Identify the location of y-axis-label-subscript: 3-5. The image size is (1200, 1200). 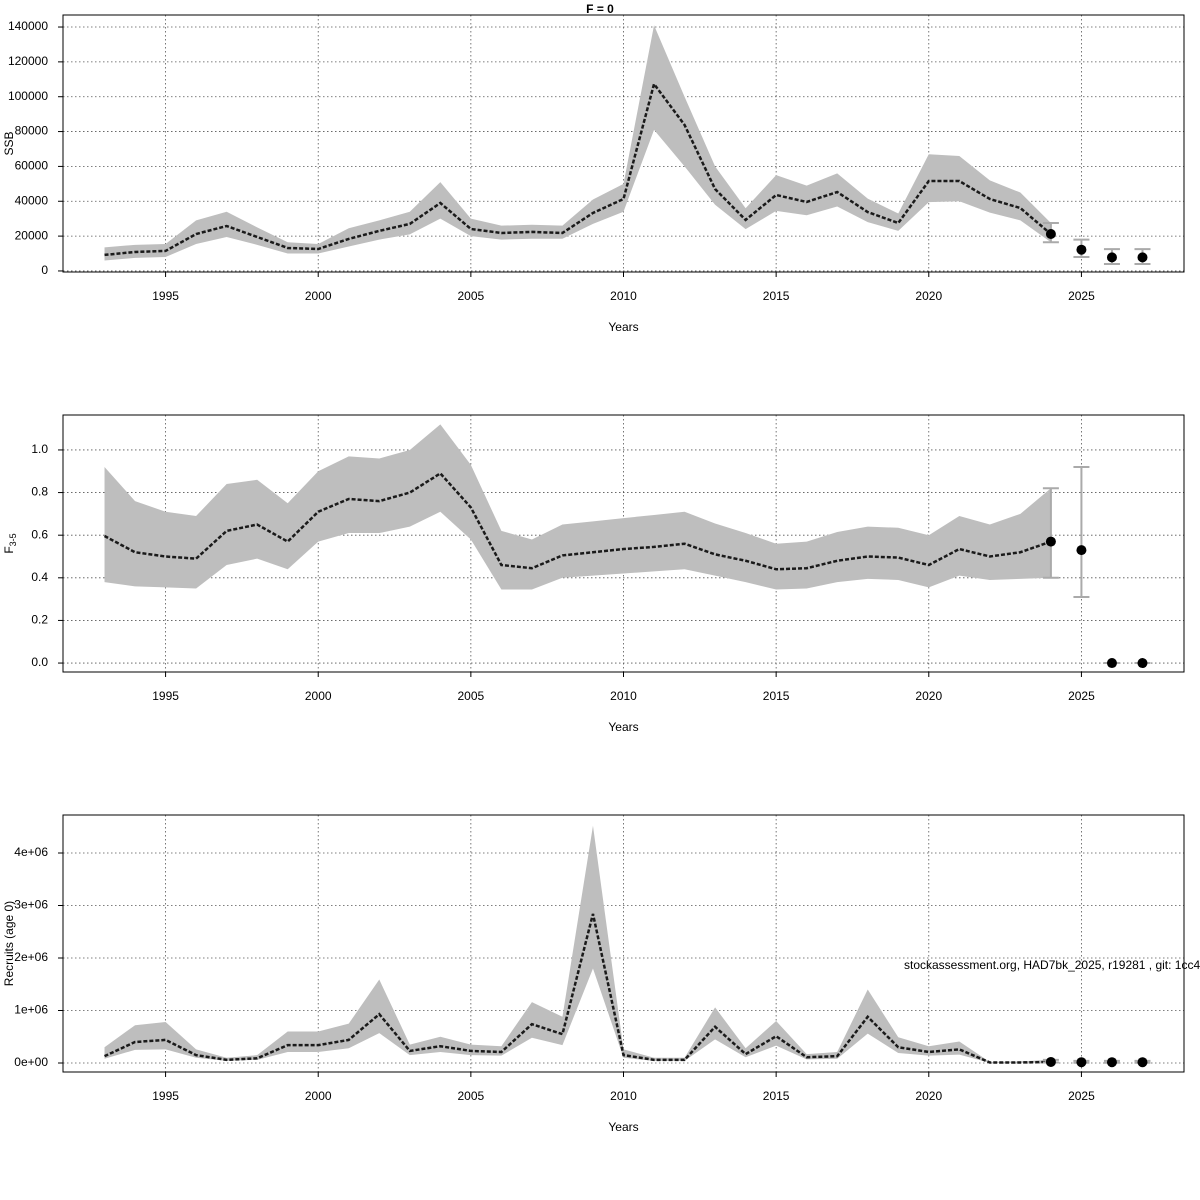
(13, 539).